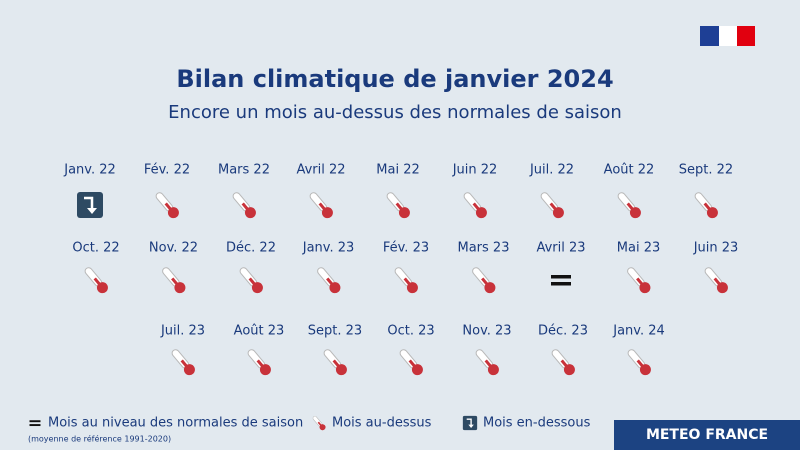  What do you see at coordinates (173, 248) in the screenshot?
I see `month-label: Nov. 22` at bounding box center [173, 248].